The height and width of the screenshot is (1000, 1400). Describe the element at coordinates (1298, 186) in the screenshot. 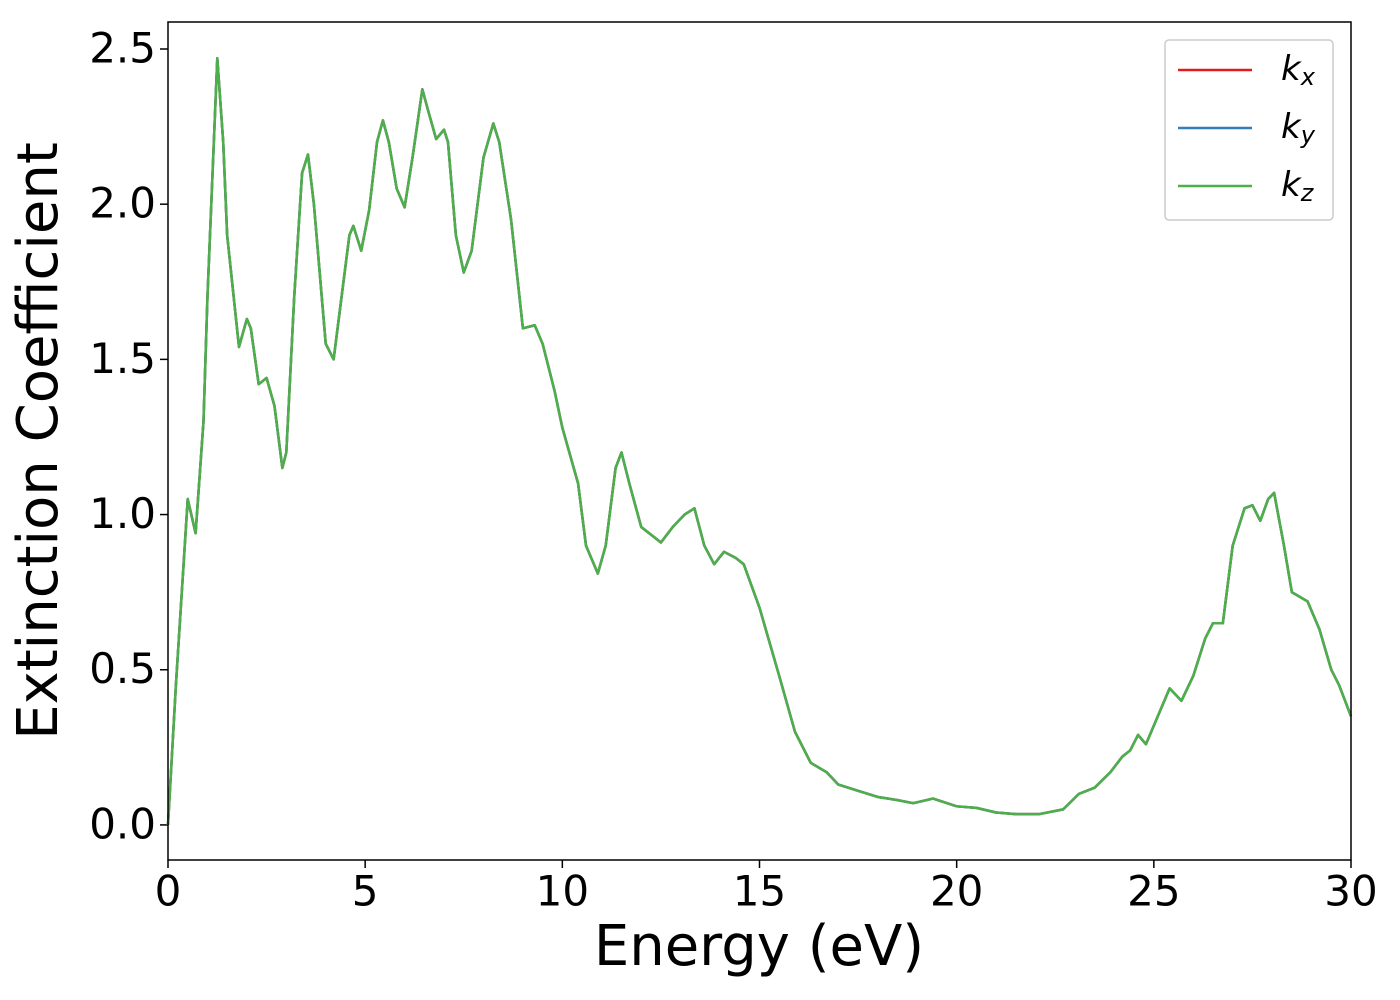

I see `legend-label: kz` at that location.